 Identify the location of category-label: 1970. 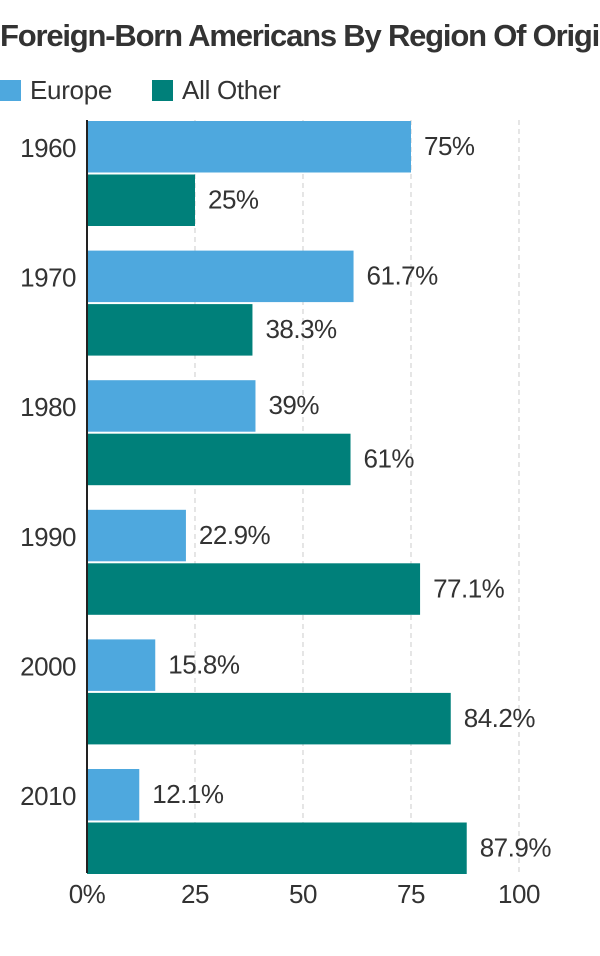
(48, 278).